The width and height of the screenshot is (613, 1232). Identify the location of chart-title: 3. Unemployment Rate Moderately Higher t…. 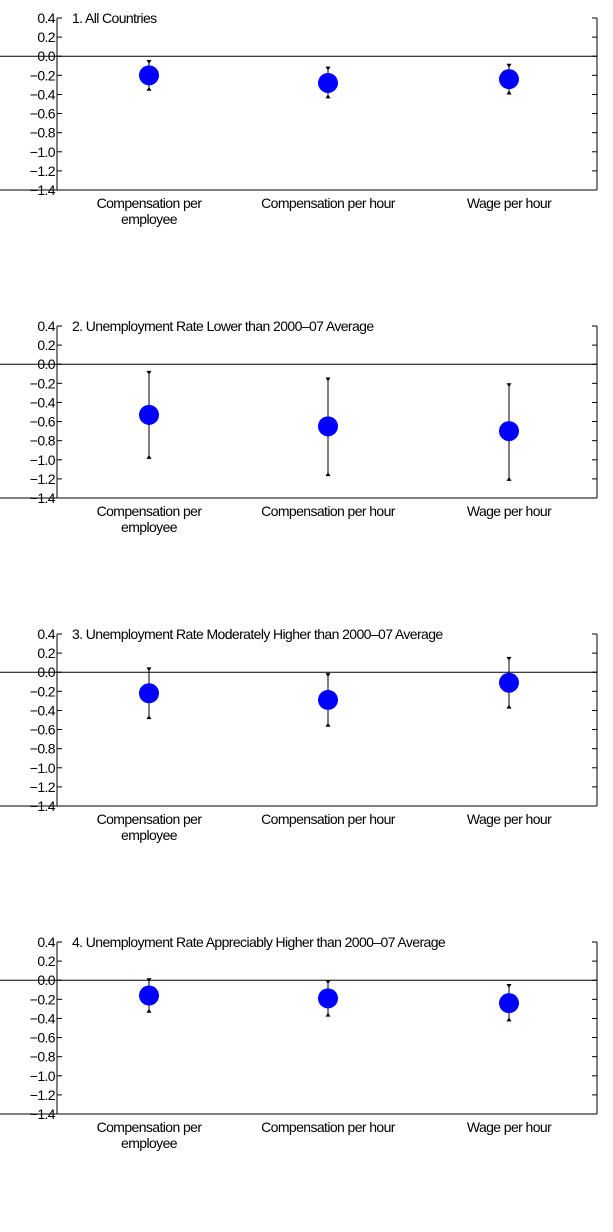
(257, 634).